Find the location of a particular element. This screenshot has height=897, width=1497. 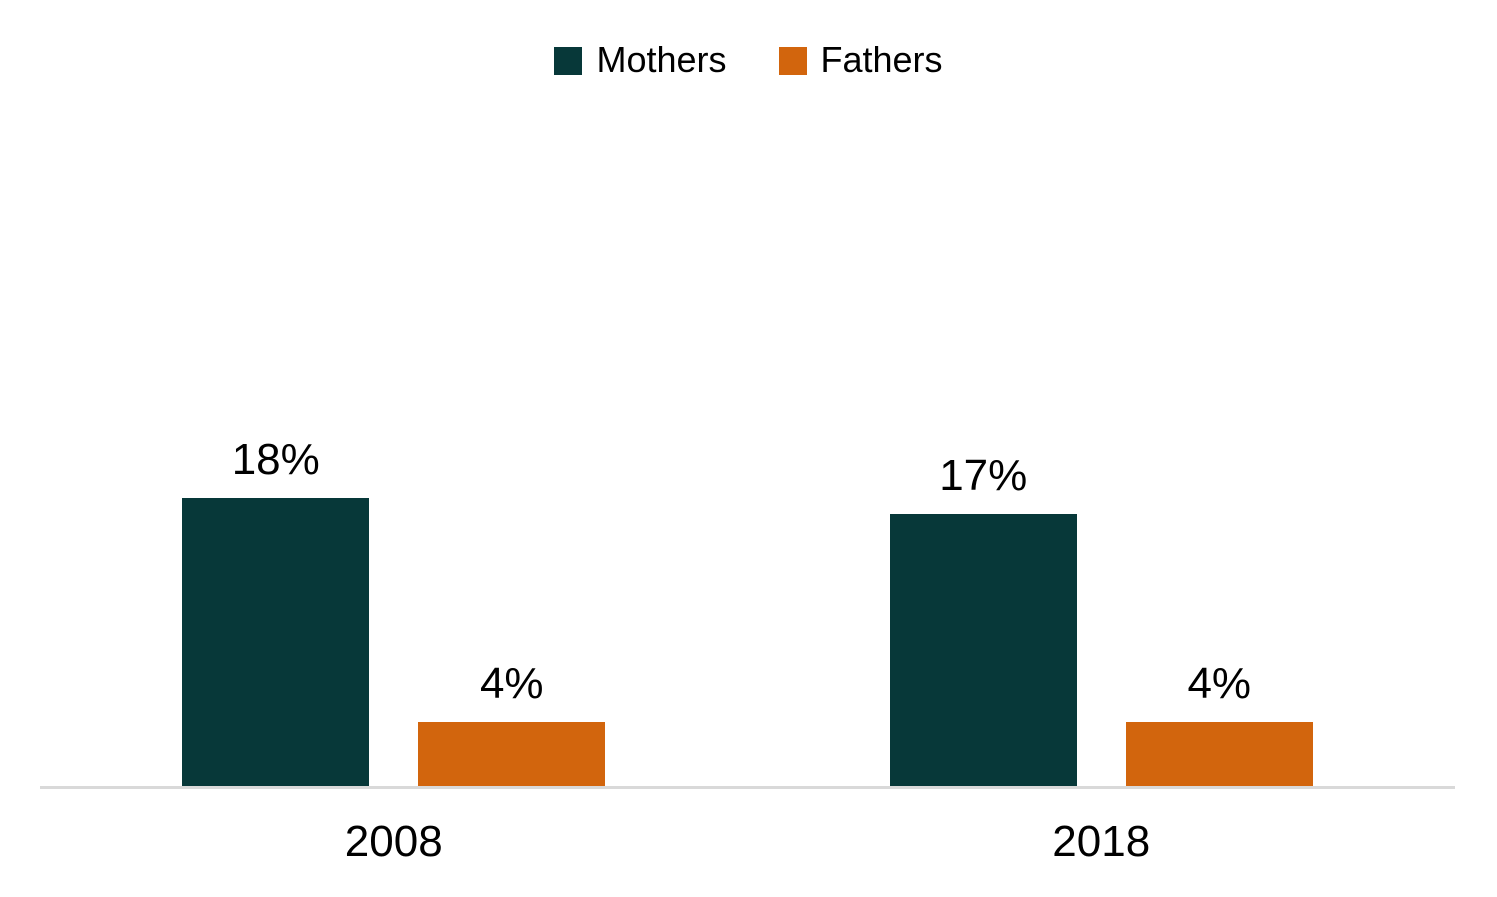

bar-wrap-fathers-2018: 4% is located at coordinates (1219, 722).